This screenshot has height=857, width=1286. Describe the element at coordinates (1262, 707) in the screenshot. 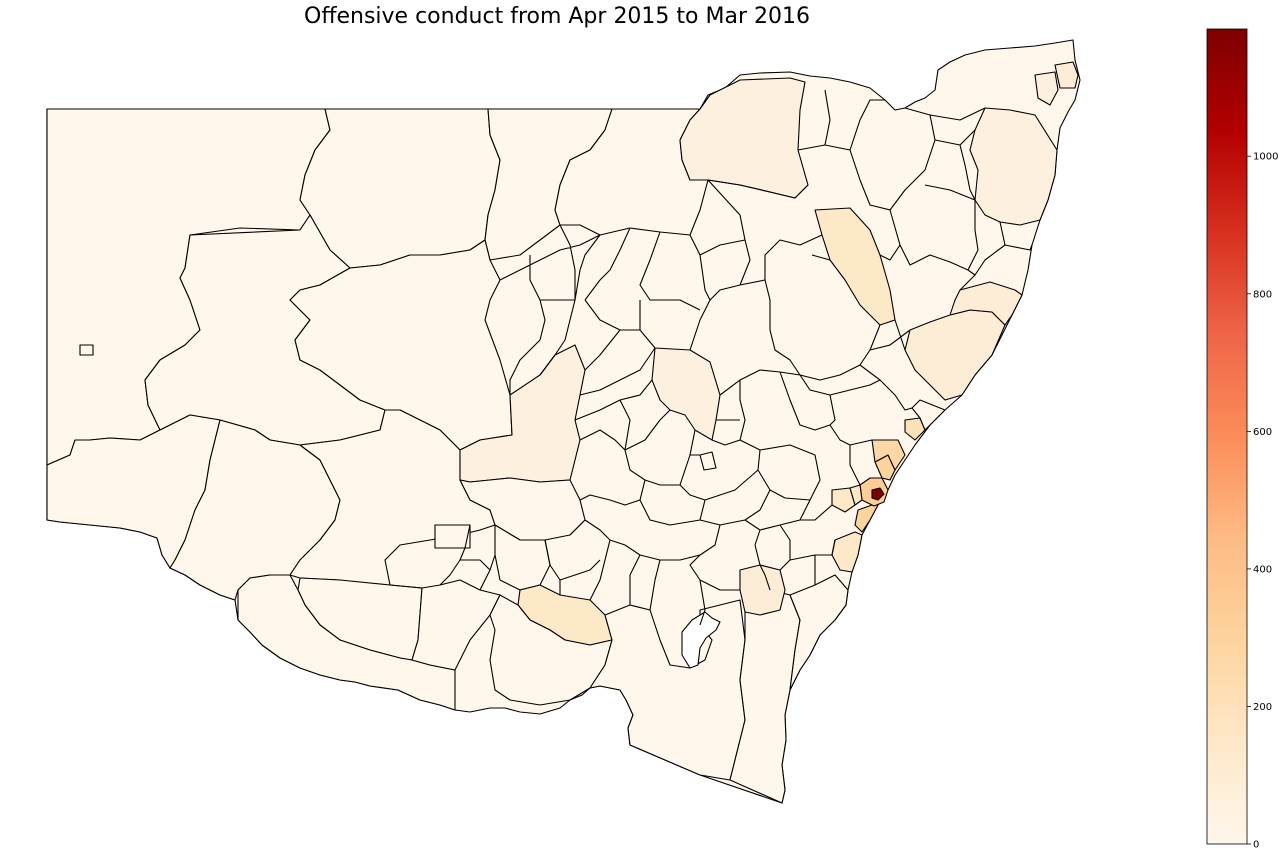

I see `colorbar-tick-label: 200` at that location.